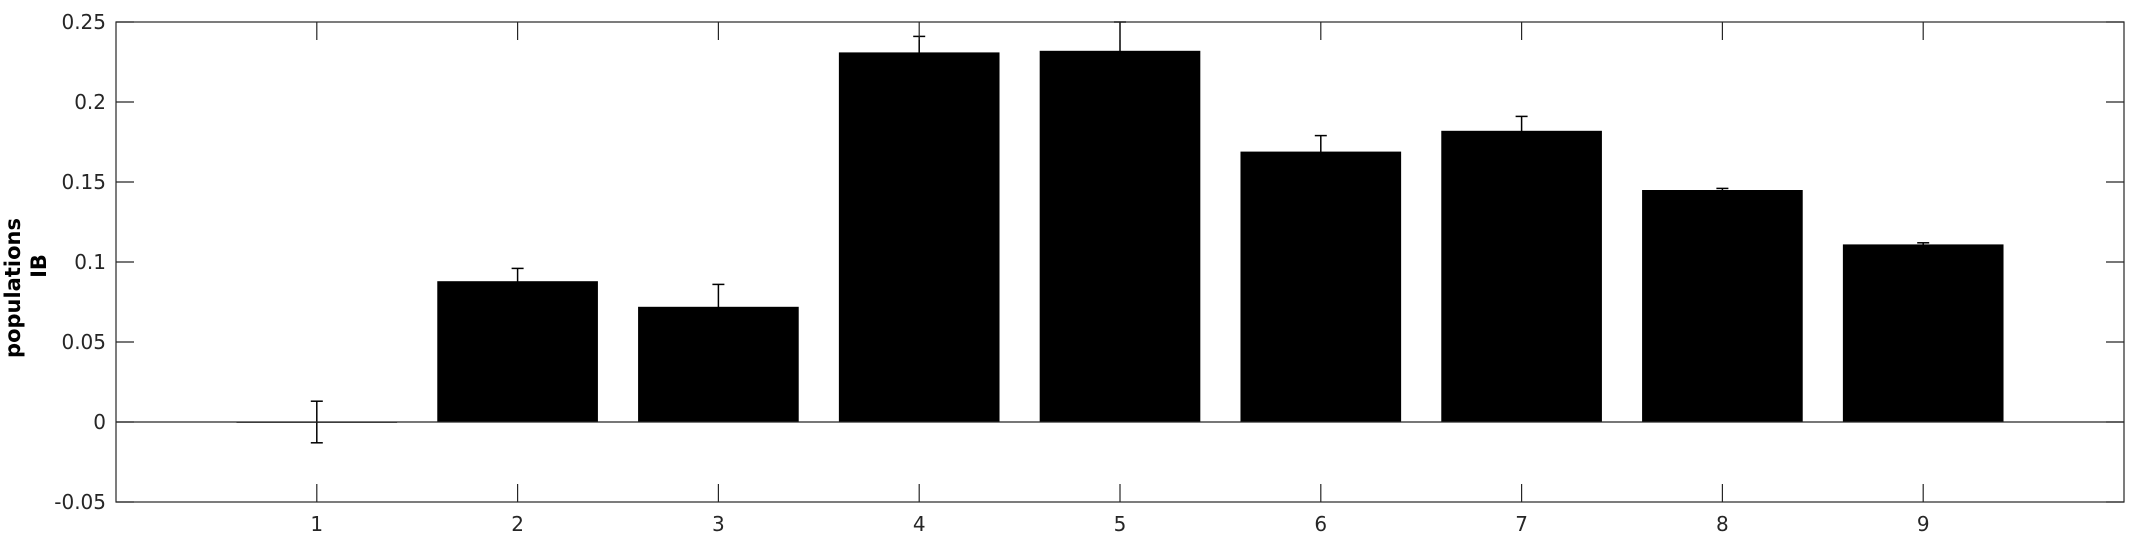 This screenshot has width=2133, height=533. I want to click on y-tick-label: 0.1, so click(90, 262).